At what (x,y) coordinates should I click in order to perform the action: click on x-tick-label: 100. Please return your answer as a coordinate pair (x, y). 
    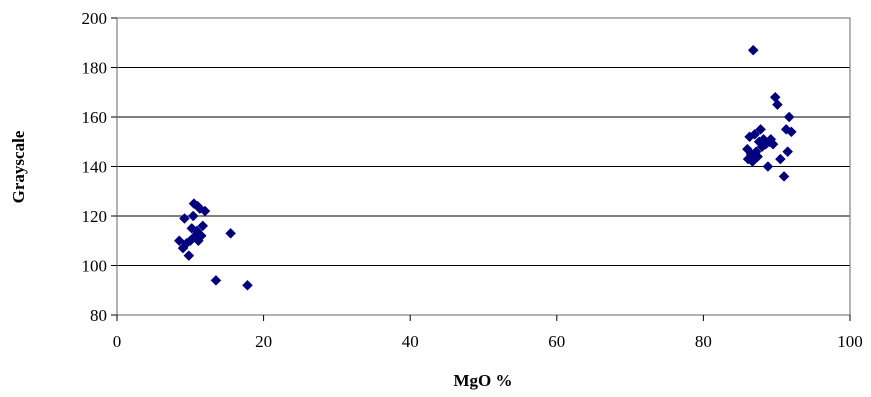
    Looking at the image, I should click on (850, 341).